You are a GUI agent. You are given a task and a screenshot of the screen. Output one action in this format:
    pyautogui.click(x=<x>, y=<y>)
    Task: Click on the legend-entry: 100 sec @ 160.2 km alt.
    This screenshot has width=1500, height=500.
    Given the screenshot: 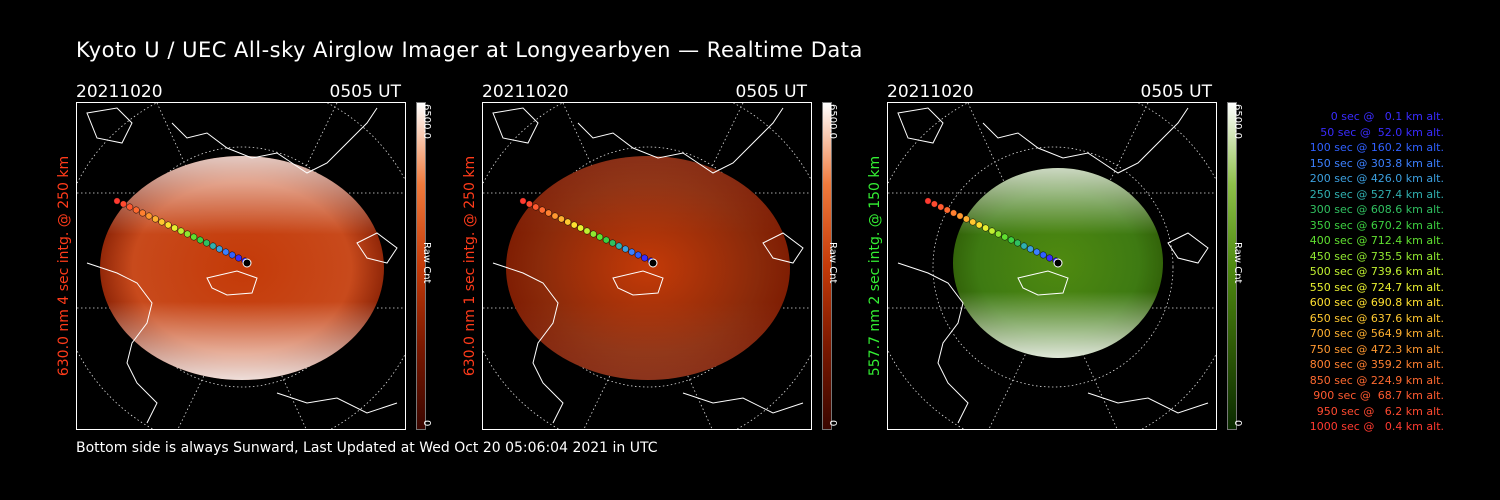 What is the action you would take?
    pyautogui.click(x=1376, y=147)
    